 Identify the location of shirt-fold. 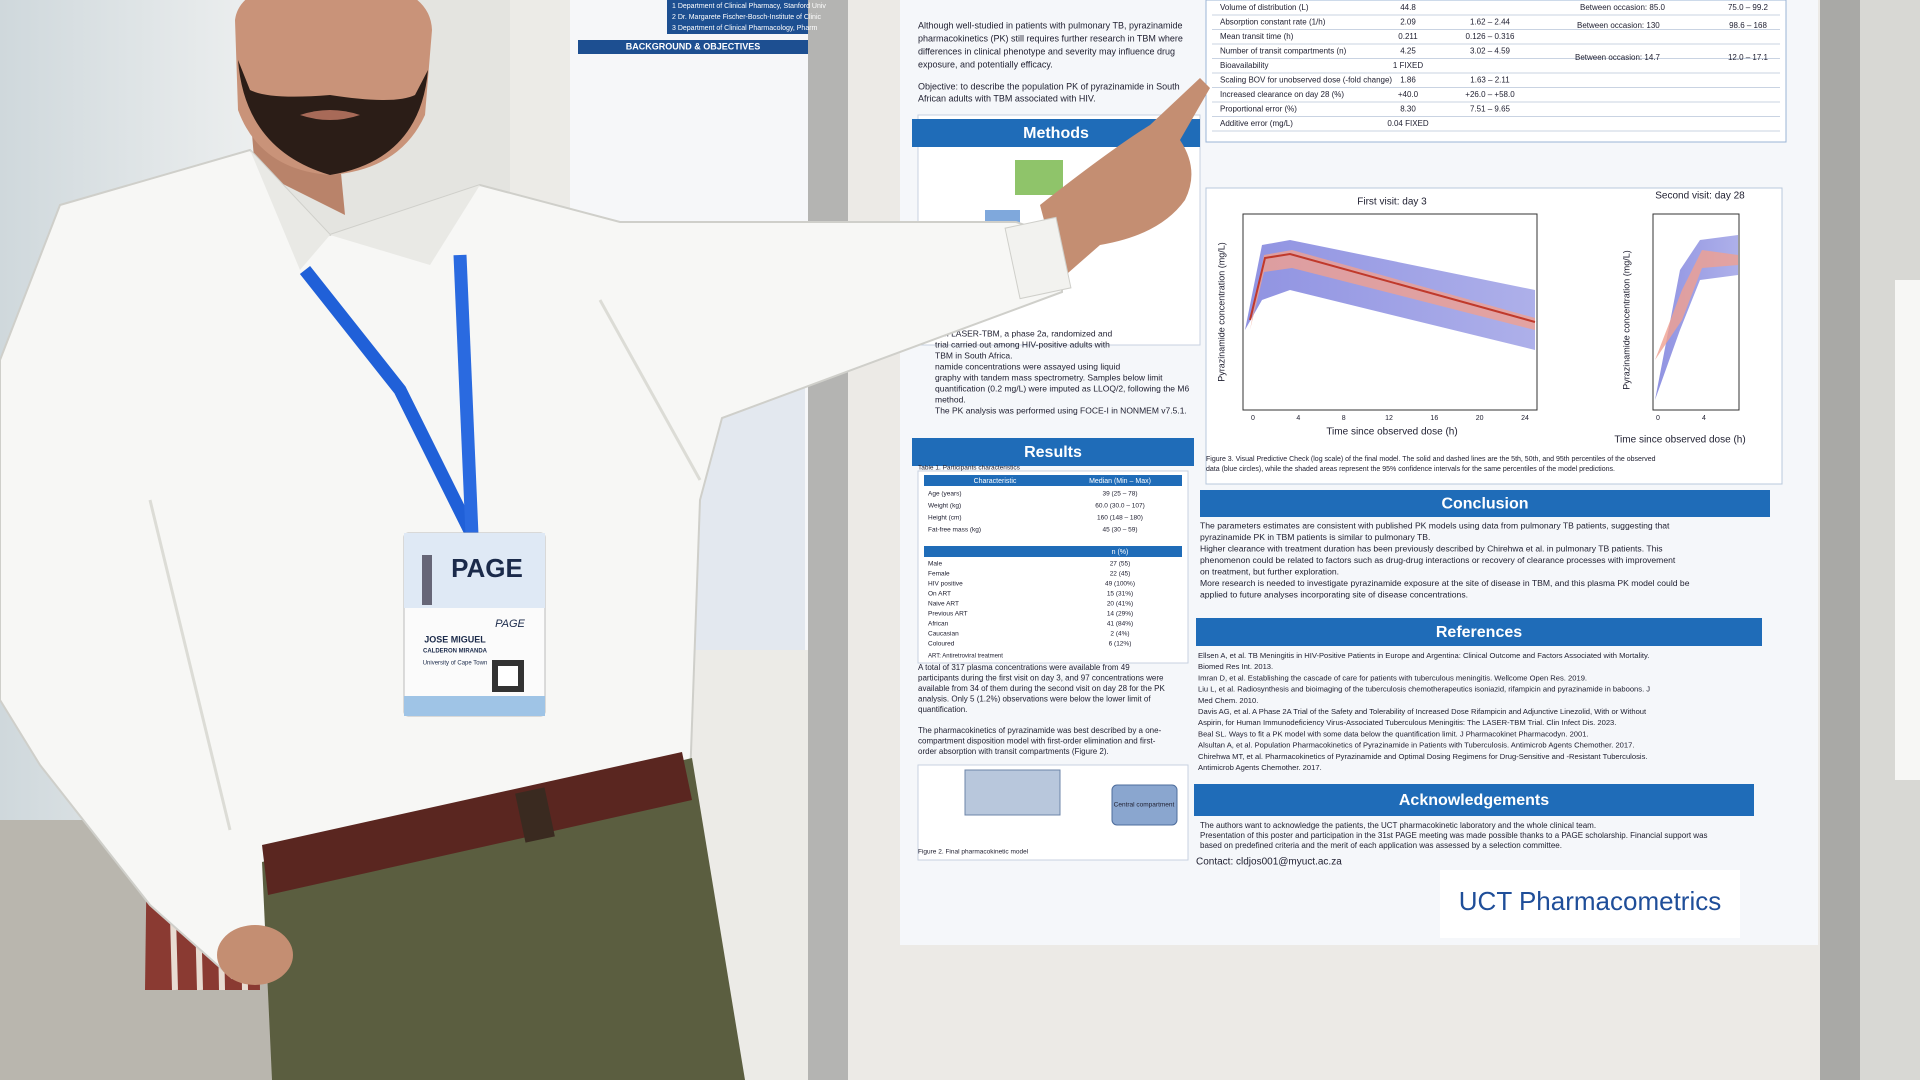
(425, 565).